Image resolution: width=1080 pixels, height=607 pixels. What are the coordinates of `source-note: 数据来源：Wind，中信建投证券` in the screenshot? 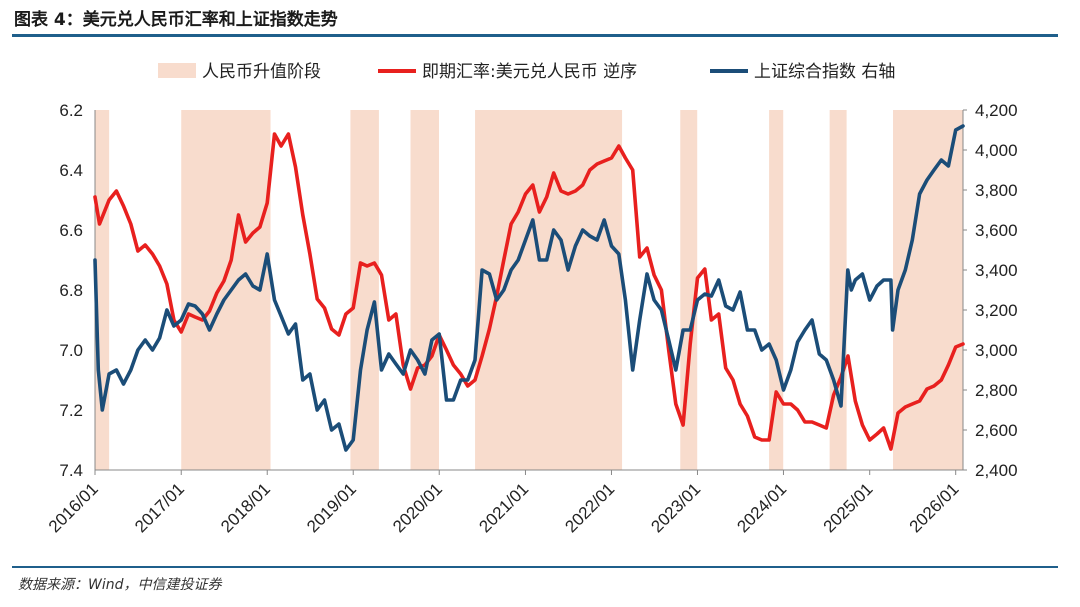 It's located at (120, 585).